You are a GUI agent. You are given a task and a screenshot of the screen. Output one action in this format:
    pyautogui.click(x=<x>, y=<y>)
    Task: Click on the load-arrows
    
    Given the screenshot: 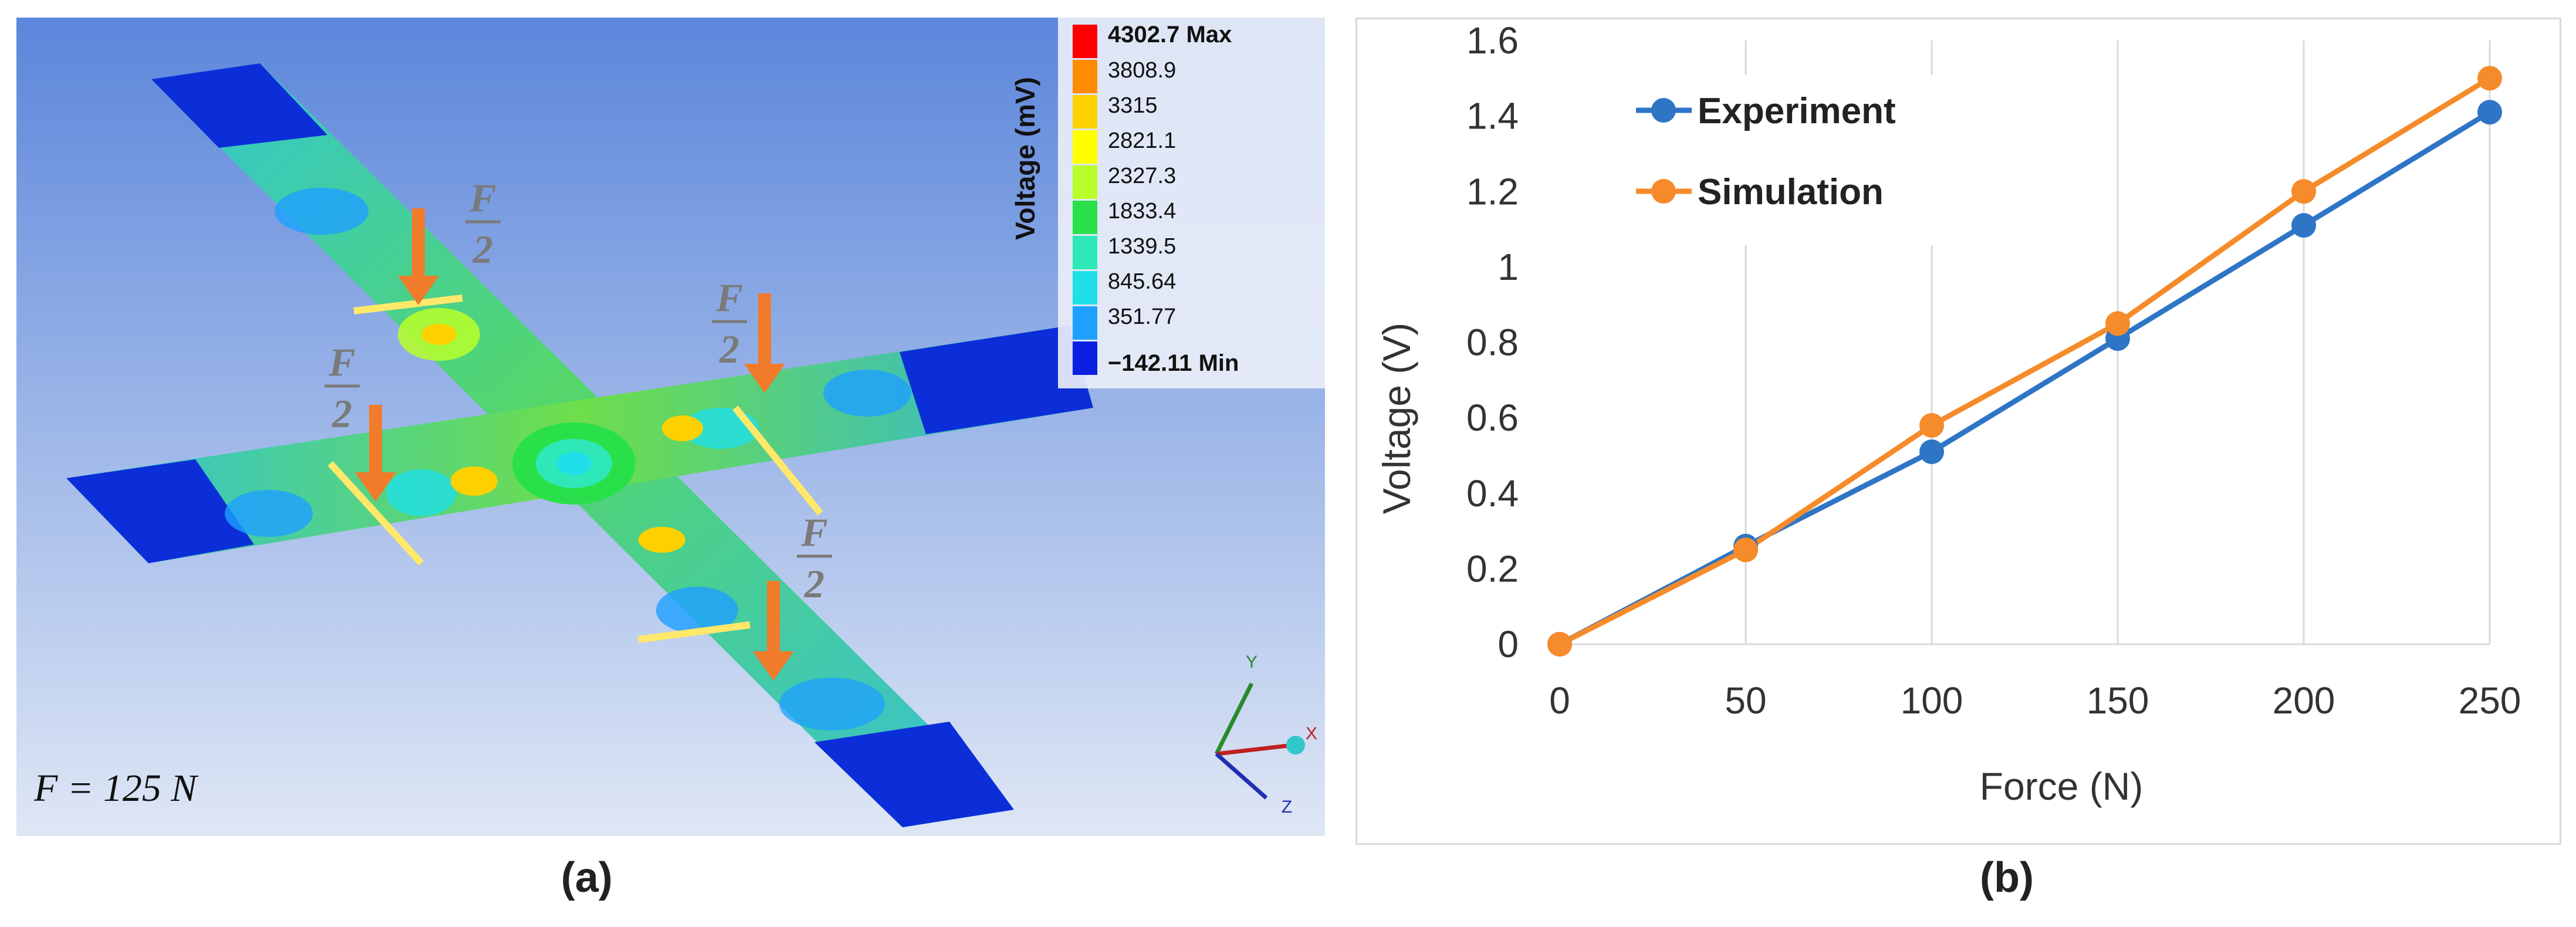 What is the action you would take?
    pyautogui.click(x=574, y=445)
    